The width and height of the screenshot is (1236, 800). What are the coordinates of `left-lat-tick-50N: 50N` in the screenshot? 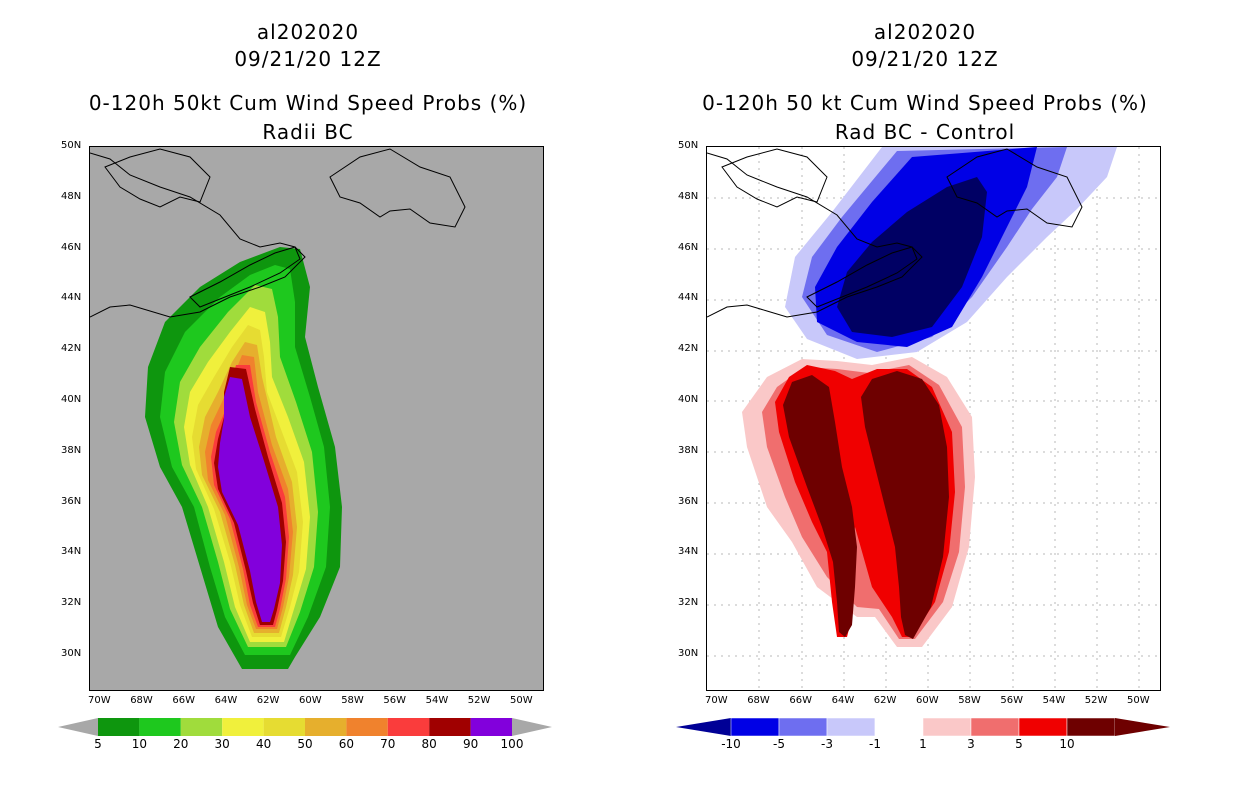 It's located at (71, 145).